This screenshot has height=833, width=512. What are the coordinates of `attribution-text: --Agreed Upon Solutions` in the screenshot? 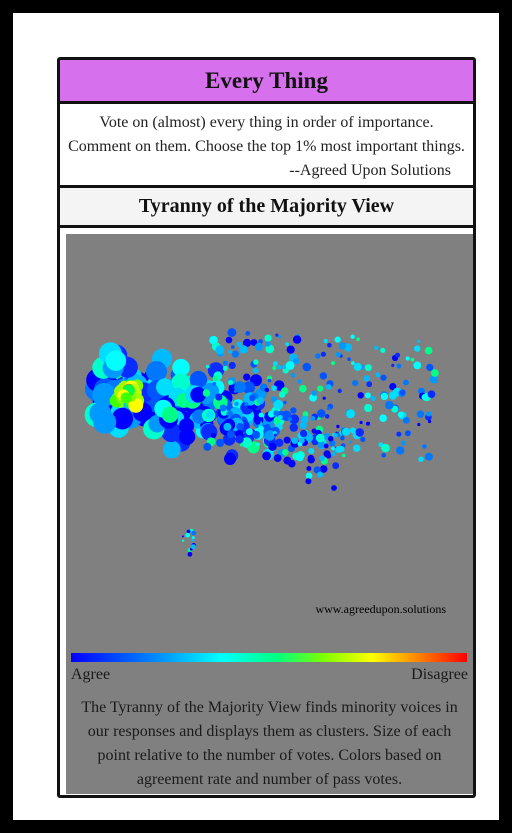 It's located at (370, 170).